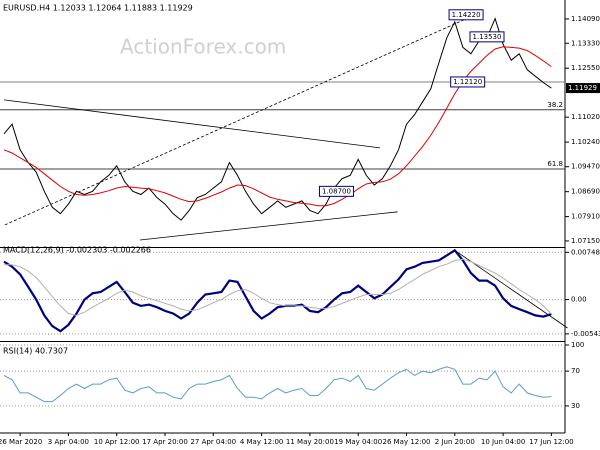 This screenshot has width=600, height=450. Describe the element at coordinates (68, 442) in the screenshot. I see `x-tick-label: 3 Apr 04:00` at that location.